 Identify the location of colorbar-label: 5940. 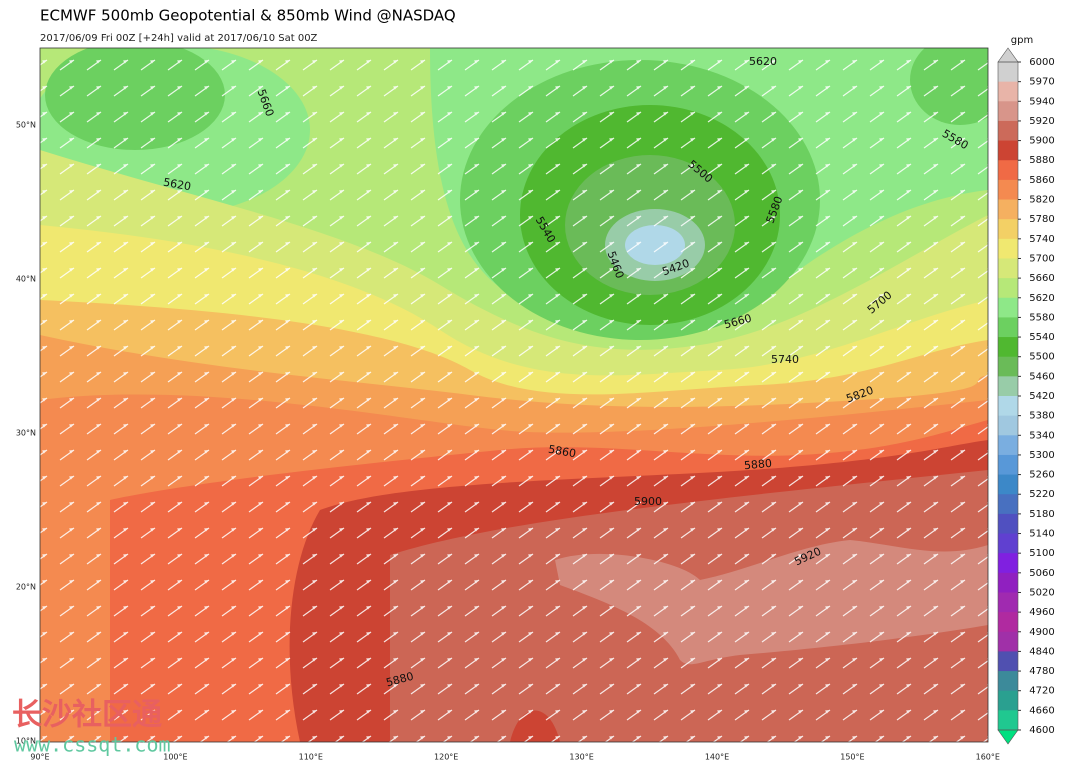
(1041, 101).